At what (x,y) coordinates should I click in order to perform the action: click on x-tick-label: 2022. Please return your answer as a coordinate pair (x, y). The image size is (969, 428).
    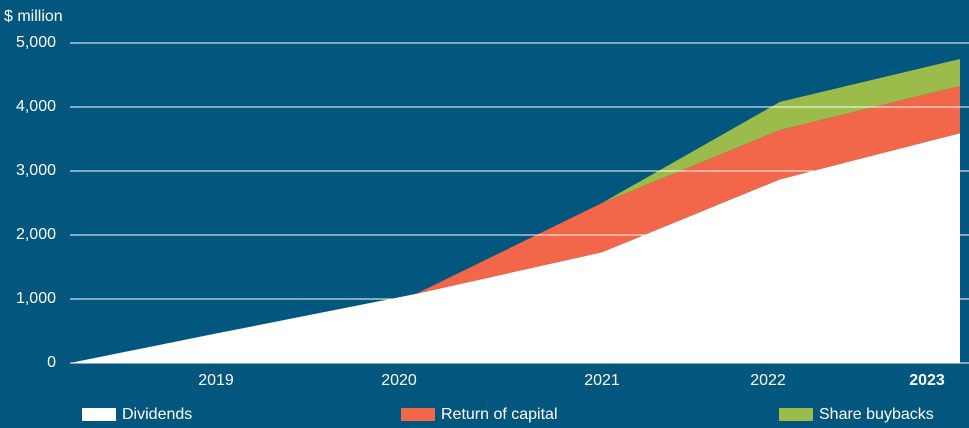
    Looking at the image, I should click on (768, 380).